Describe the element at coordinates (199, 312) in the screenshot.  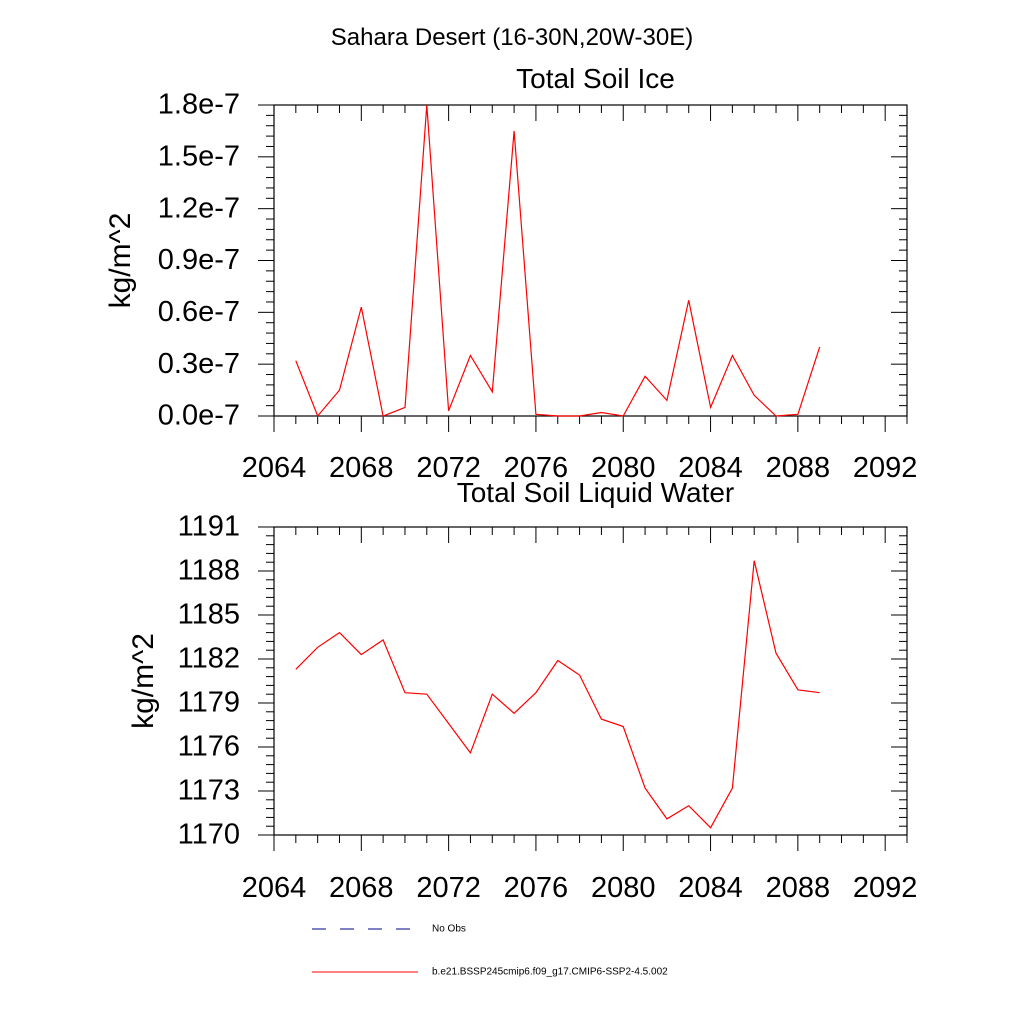
I see `y-tick-label: 0.6e-7` at that location.